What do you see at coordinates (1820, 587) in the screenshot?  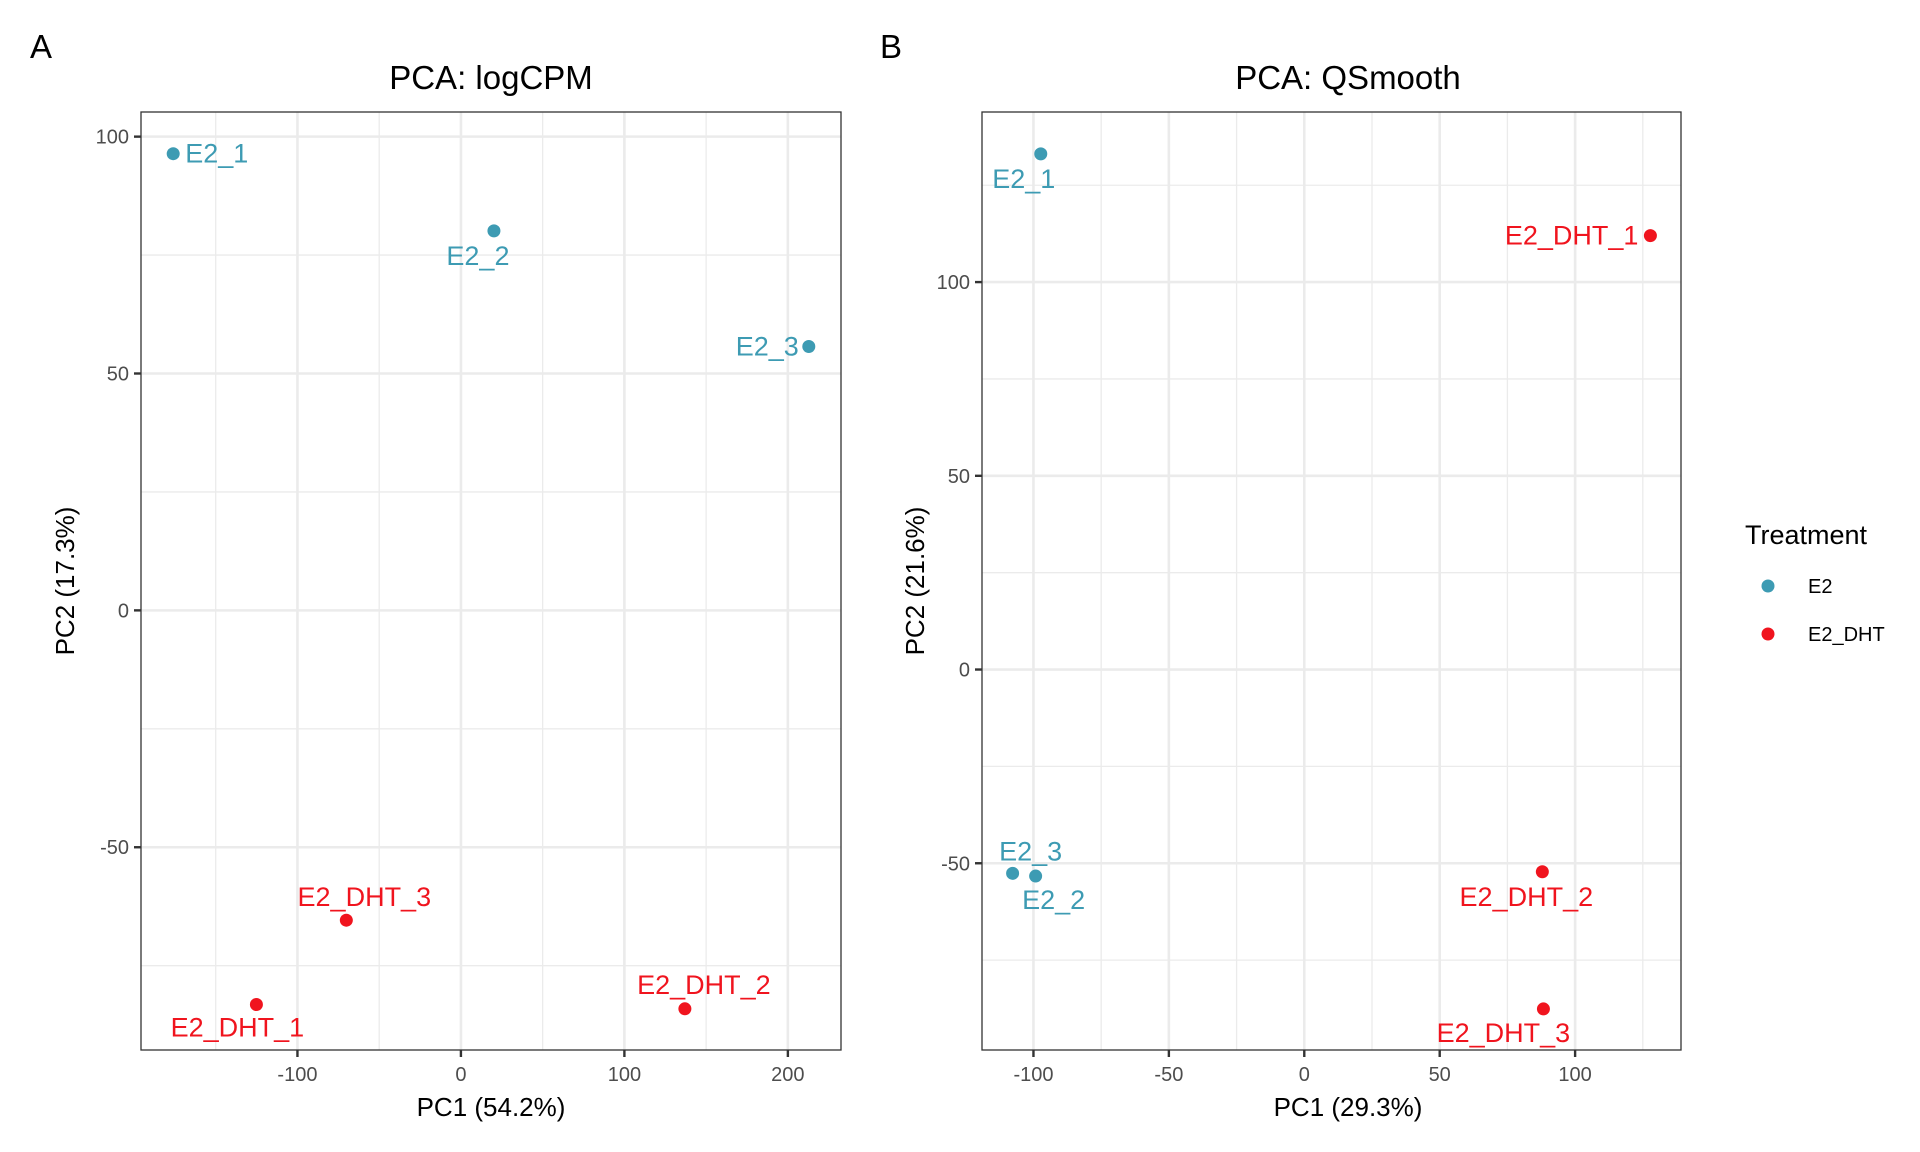 I see `legend-label-e2: E2` at bounding box center [1820, 587].